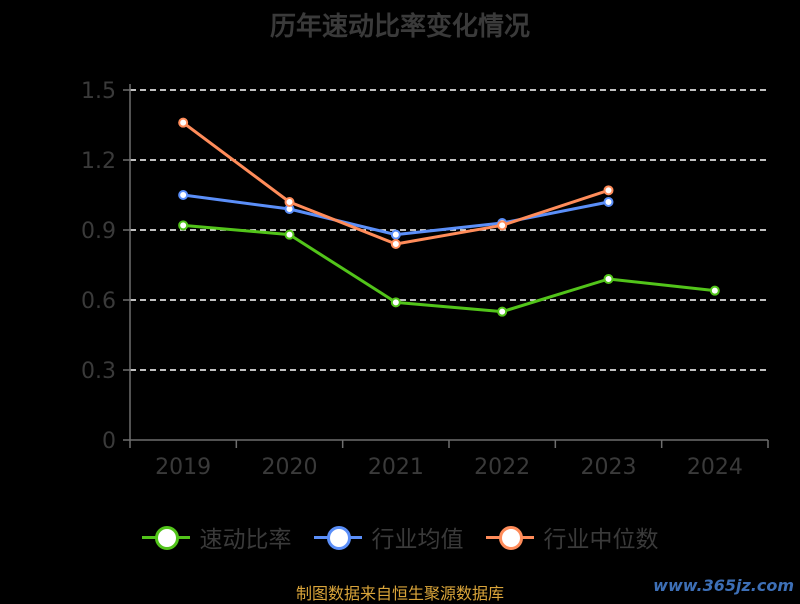 The image size is (800, 604). What do you see at coordinates (399, 27) in the screenshot?
I see `chart-title: 历年速动比率变化情况` at bounding box center [399, 27].